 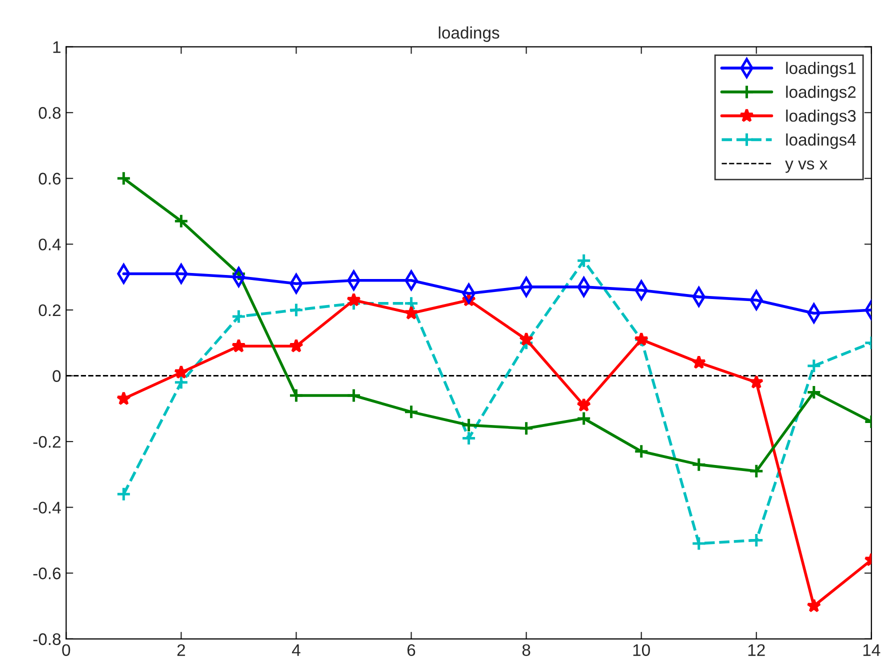 I want to click on y-tick-label: 1, so click(x=56, y=47).